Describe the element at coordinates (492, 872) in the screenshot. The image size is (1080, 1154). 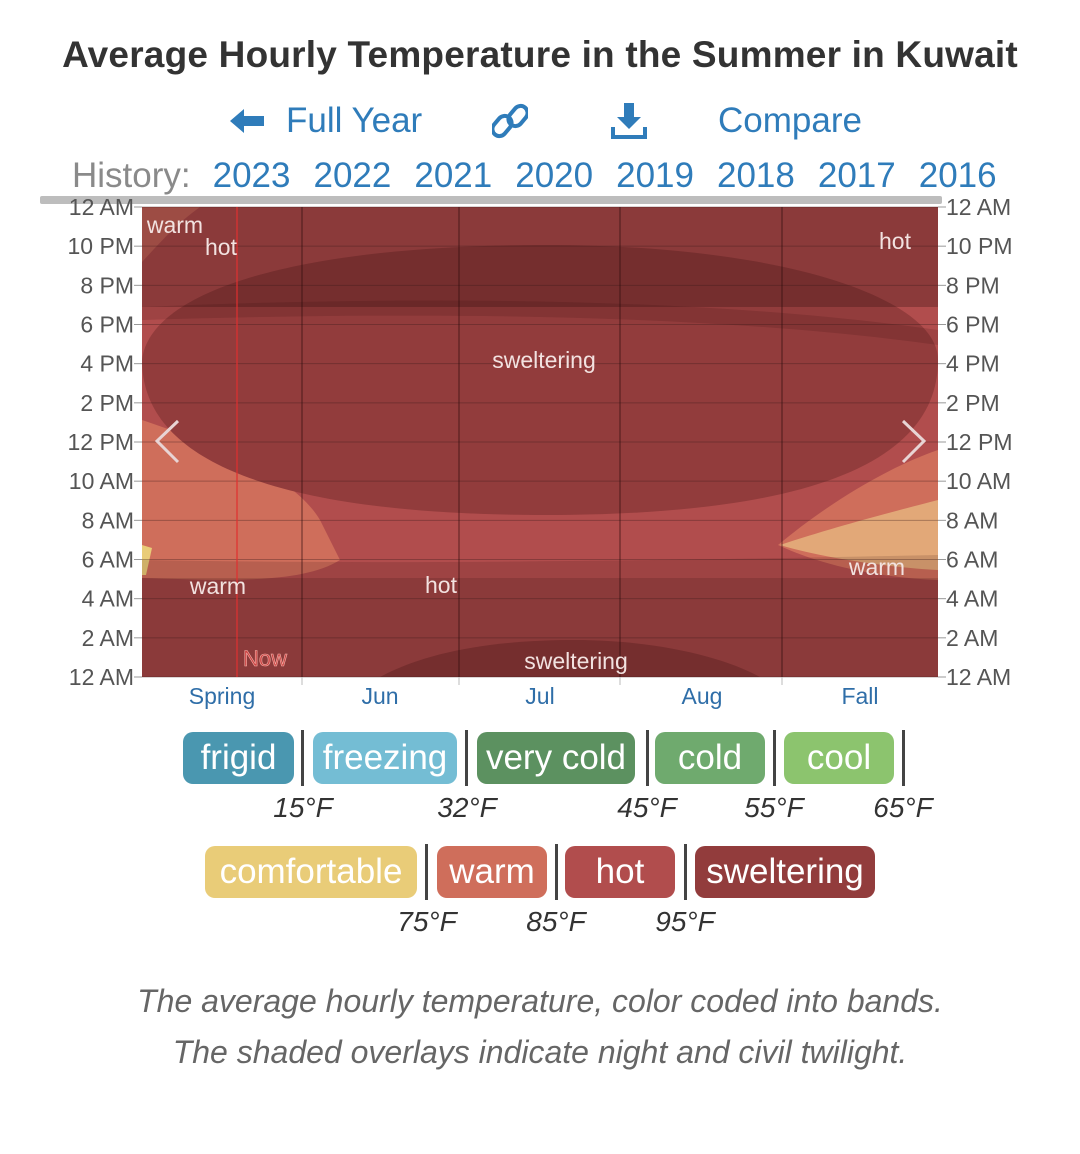
I see `legend-chip: warm` at that location.